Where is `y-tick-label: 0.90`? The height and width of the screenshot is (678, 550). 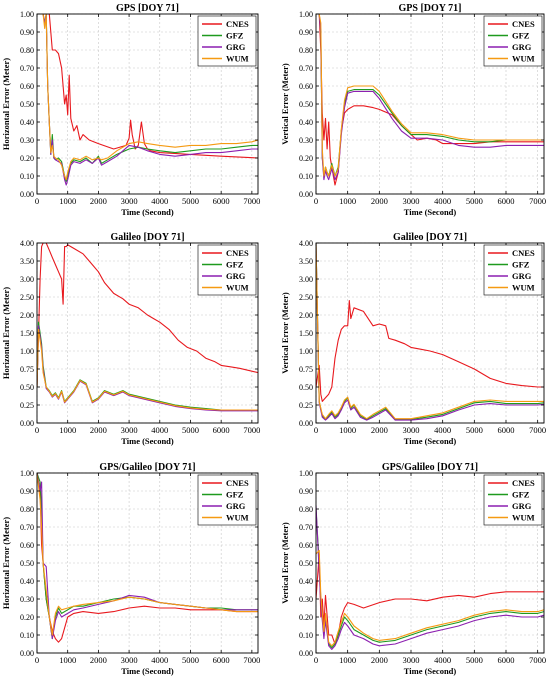 y-tick-label: 0.90 is located at coordinates (27, 491).